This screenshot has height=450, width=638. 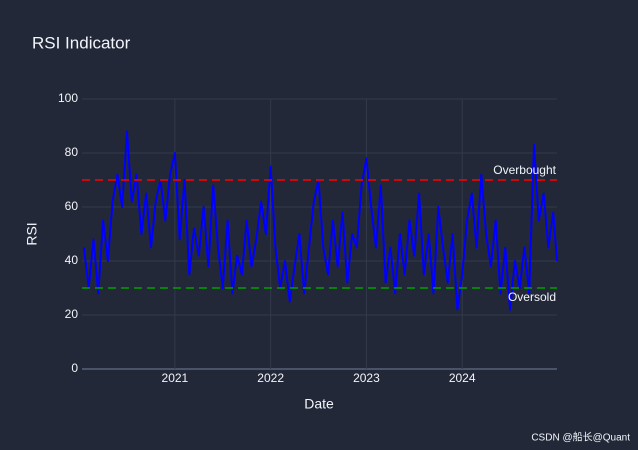 What do you see at coordinates (462, 378) in the screenshot?
I see `x-tick-label: 2024` at bounding box center [462, 378].